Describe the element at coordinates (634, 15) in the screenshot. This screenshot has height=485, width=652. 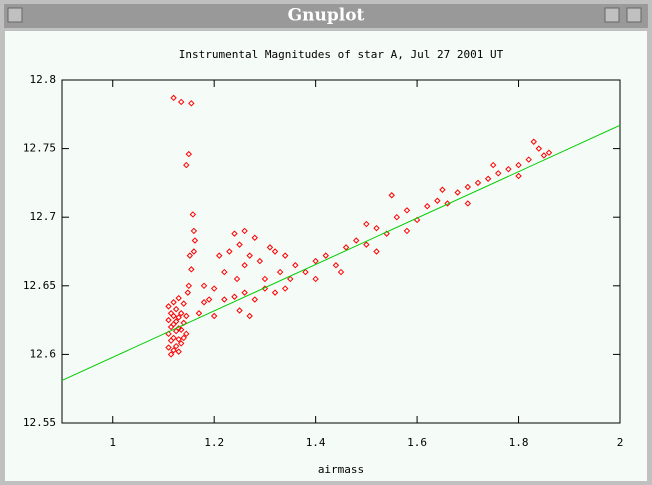
I see `maximize-button` at that location.